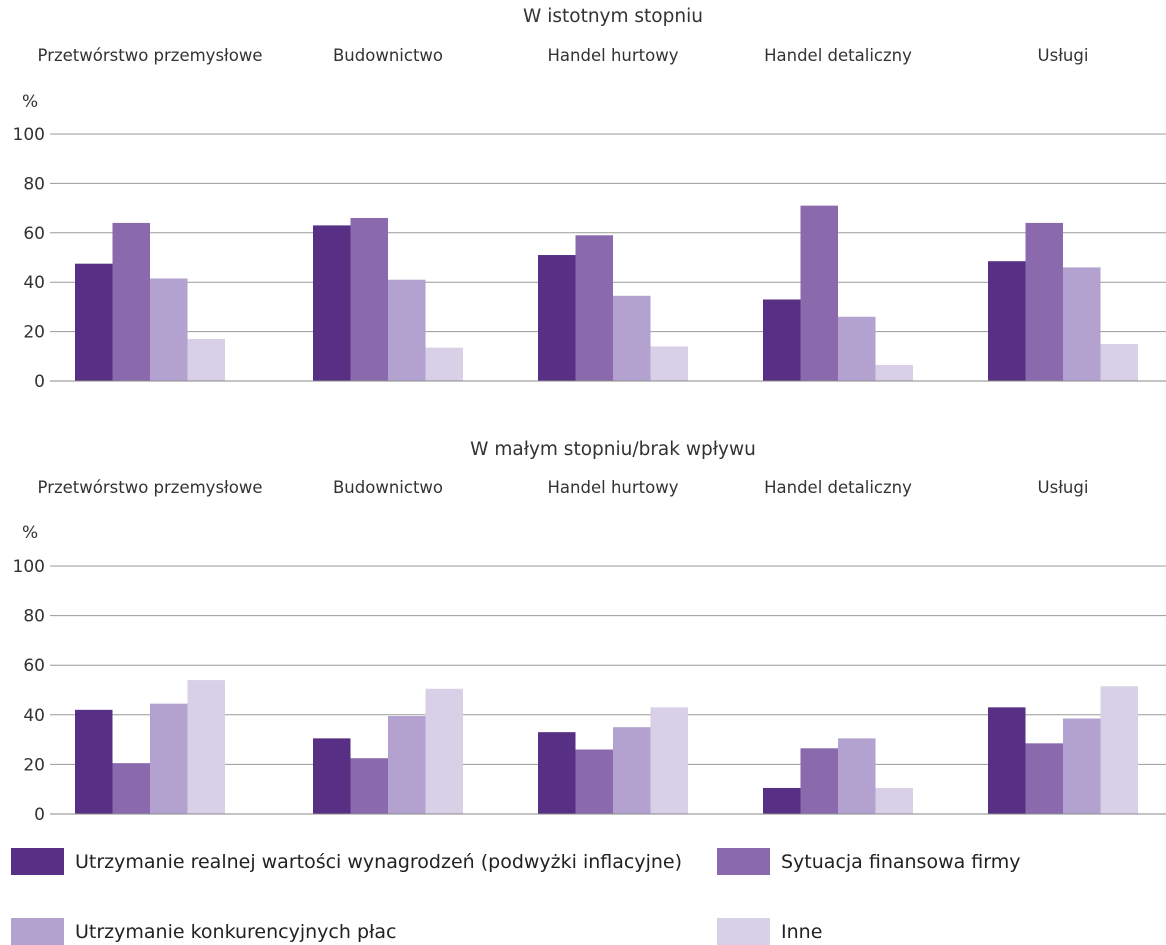 The image size is (1166, 945). I want to click on chart-title: W małym stopniu/brak wpływu, so click(613, 449).